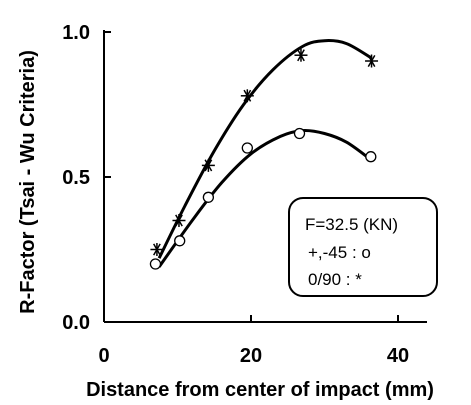 The width and height of the screenshot is (471, 405). What do you see at coordinates (28, 182) in the screenshot?
I see `y-axis-label: R-Factor (Tsai - Wu Criteria)` at bounding box center [28, 182].